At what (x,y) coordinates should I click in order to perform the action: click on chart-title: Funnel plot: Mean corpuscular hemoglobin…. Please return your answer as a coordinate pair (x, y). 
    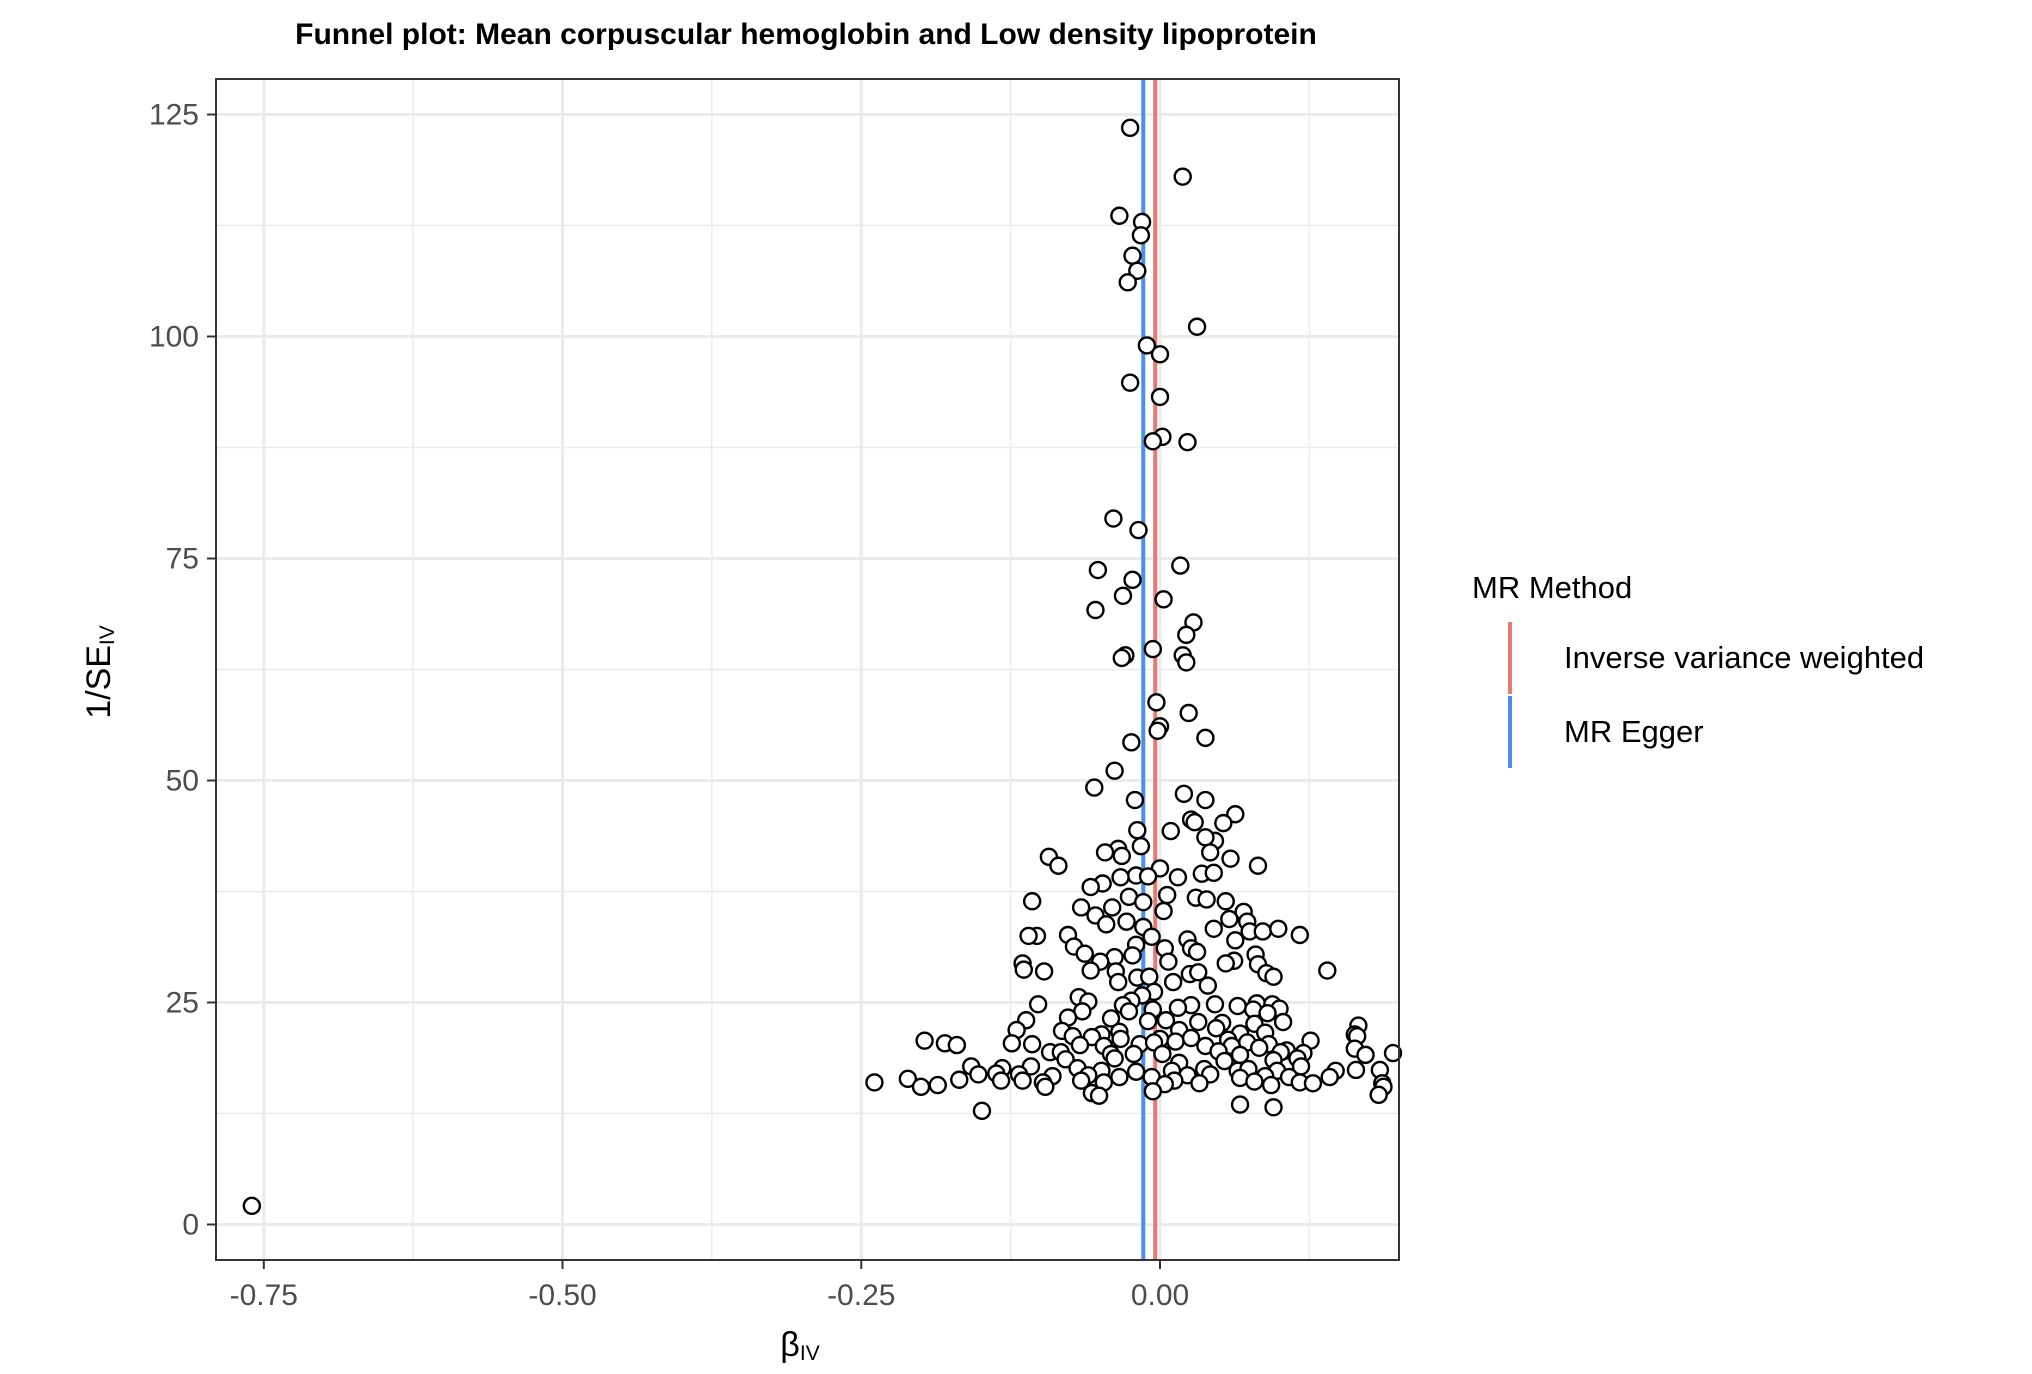
    Looking at the image, I should click on (806, 34).